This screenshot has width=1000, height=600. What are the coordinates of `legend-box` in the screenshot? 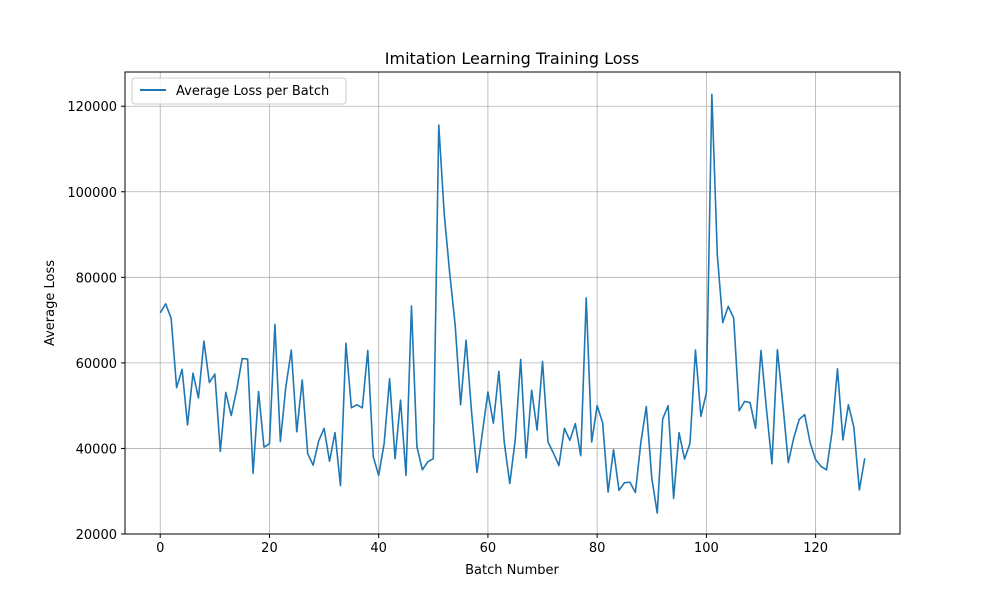 It's located at (239, 91).